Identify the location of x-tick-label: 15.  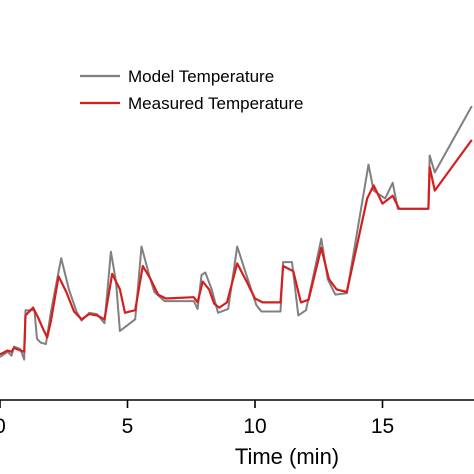
(382, 426).